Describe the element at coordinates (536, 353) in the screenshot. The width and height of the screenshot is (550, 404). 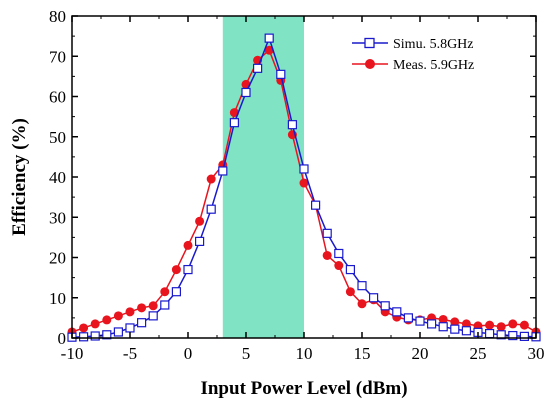
I see `x-tick-label: 30` at that location.